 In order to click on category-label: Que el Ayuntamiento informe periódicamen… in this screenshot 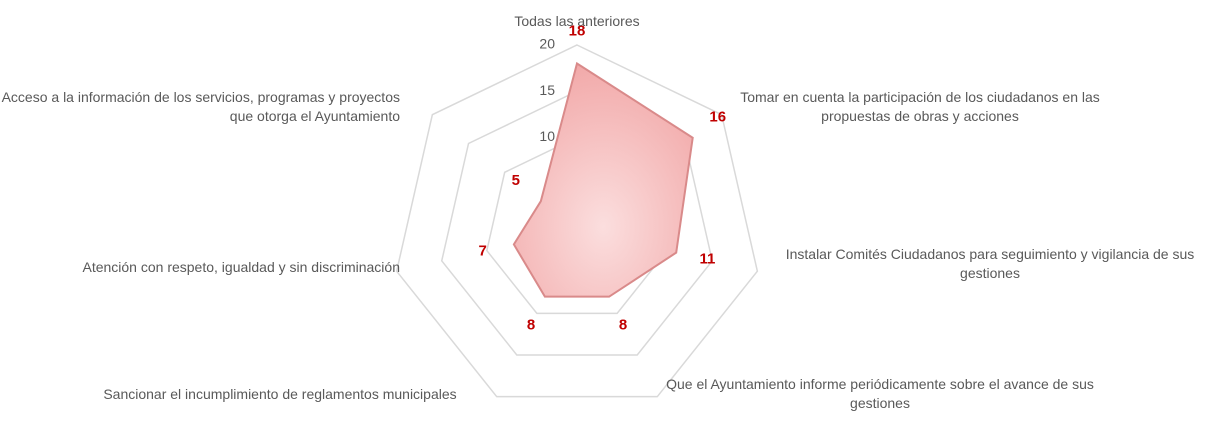, I will do `click(880, 393)`.